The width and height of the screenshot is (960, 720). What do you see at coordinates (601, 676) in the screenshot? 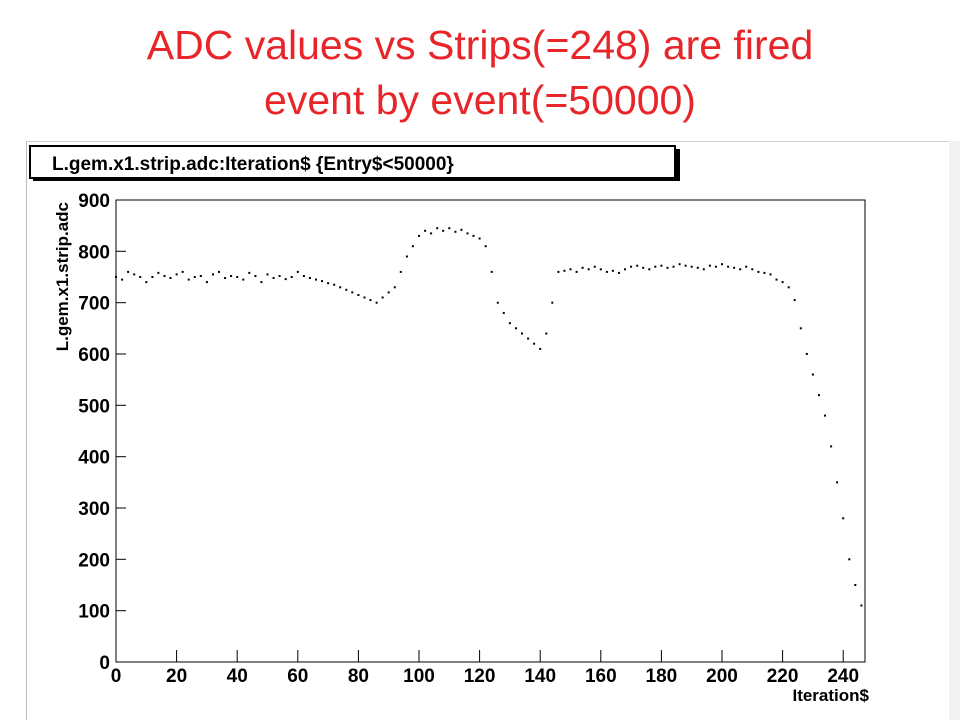
I see `x-tick-label: 160` at bounding box center [601, 676].